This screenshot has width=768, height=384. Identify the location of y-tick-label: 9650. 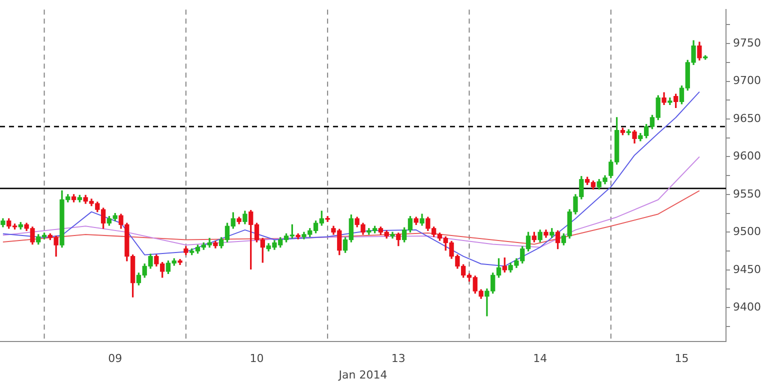
(747, 118).